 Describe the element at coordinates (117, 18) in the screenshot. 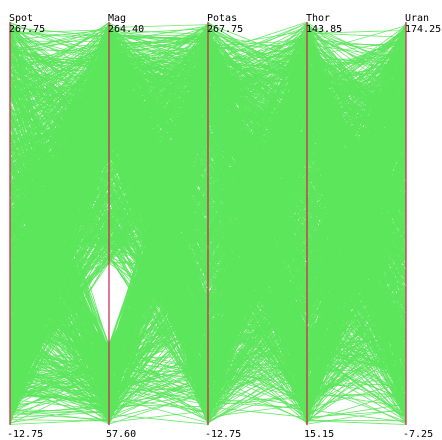

I see `axis-name-mag: Mag` at that location.